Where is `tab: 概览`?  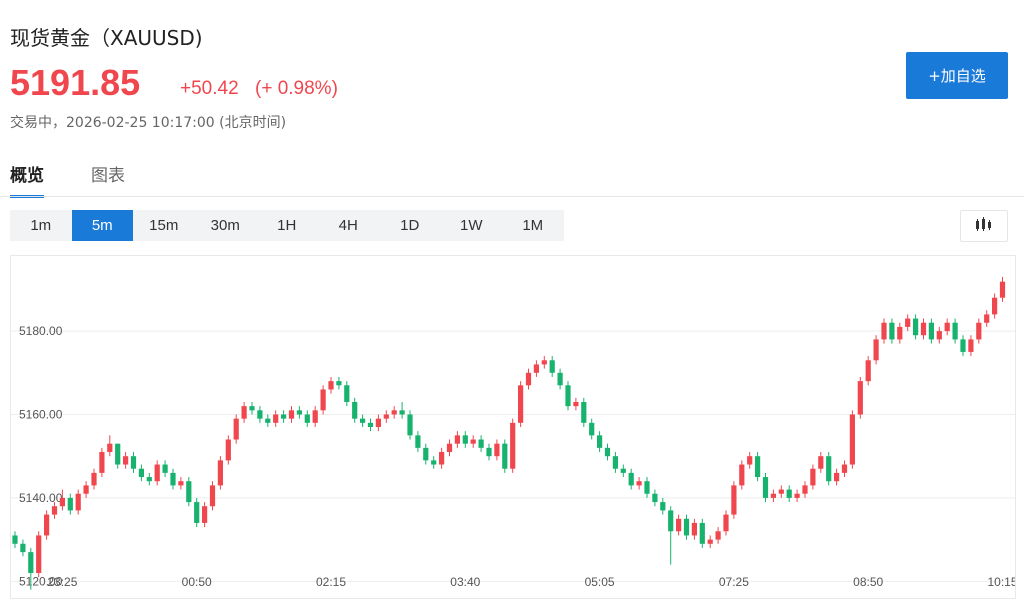 tab: 概览 is located at coordinates (27, 179).